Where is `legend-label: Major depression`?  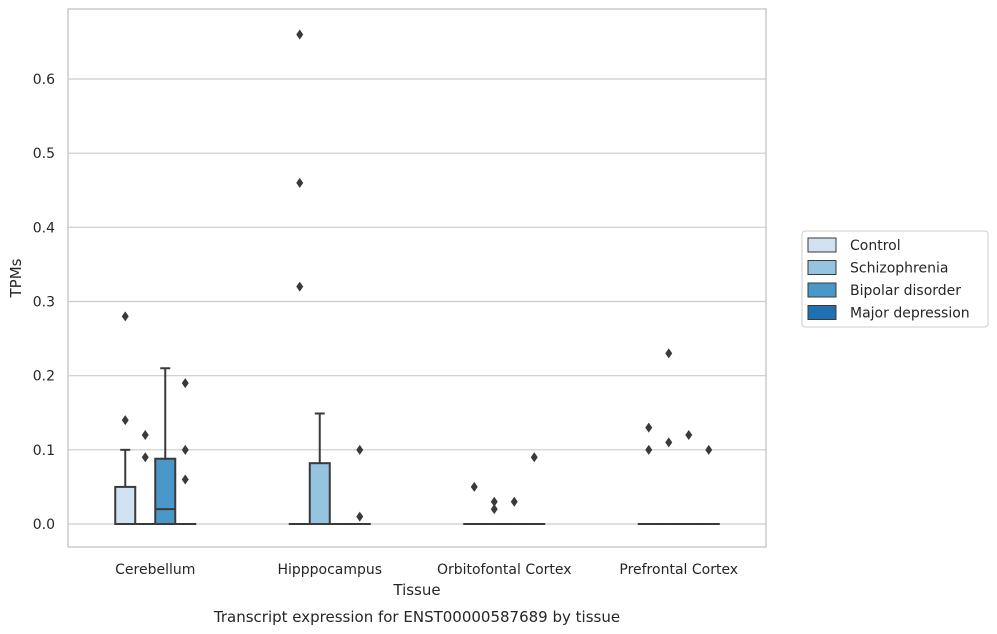 legend-label: Major depression is located at coordinates (910, 314).